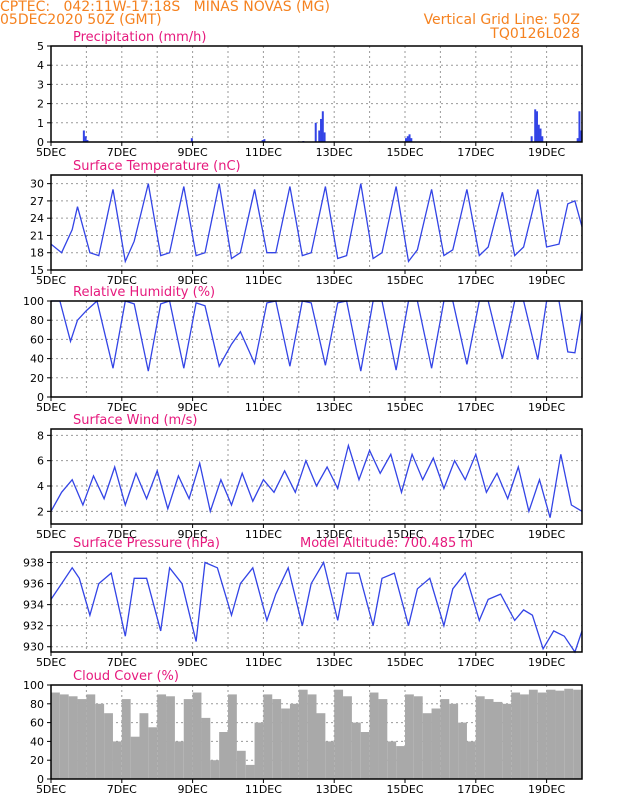  Describe the element at coordinates (40, 123) in the screenshot. I see `y-tick-label: 1` at that location.